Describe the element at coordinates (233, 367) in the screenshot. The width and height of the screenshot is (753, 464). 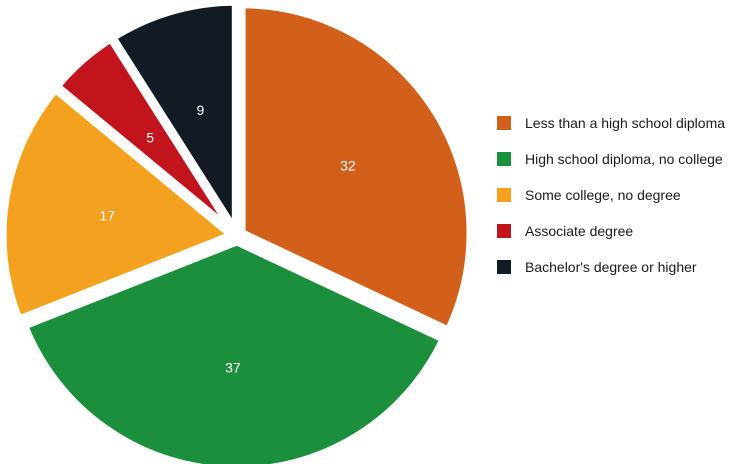
I see `slice-value-high-school-diploma-no-college: 37` at that location.